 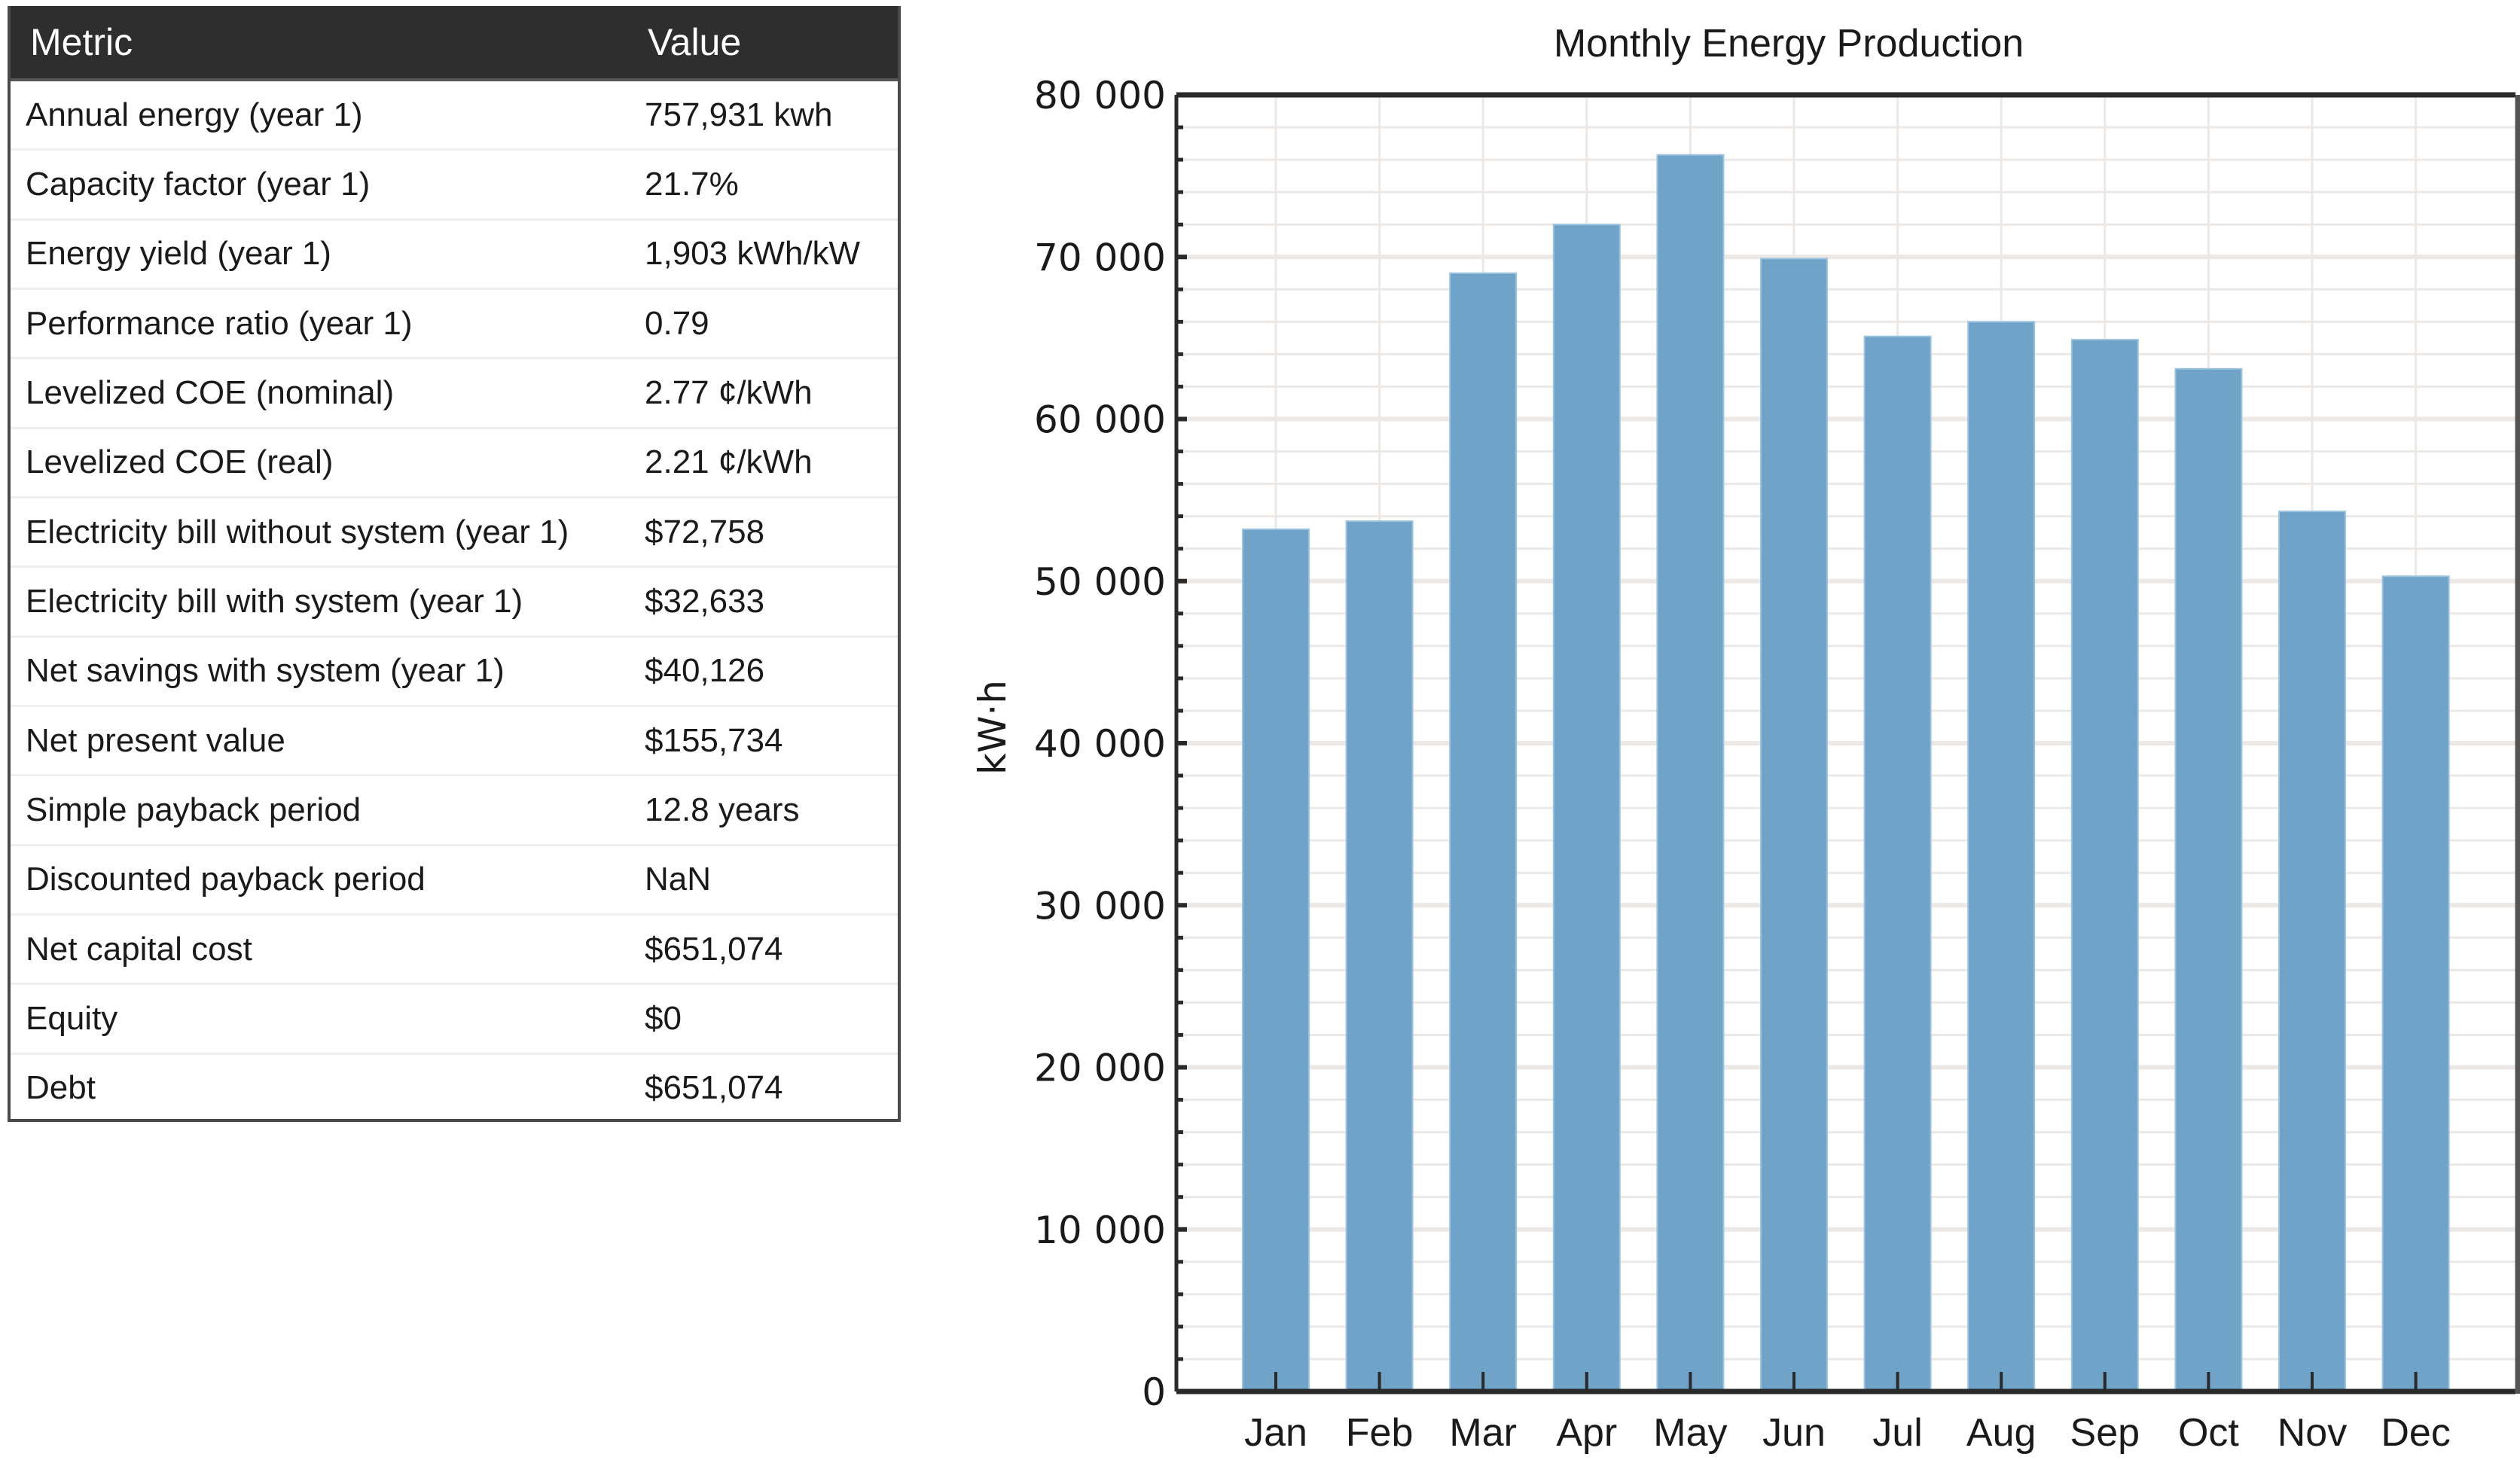 I want to click on bar-apr, so click(x=1586, y=808).